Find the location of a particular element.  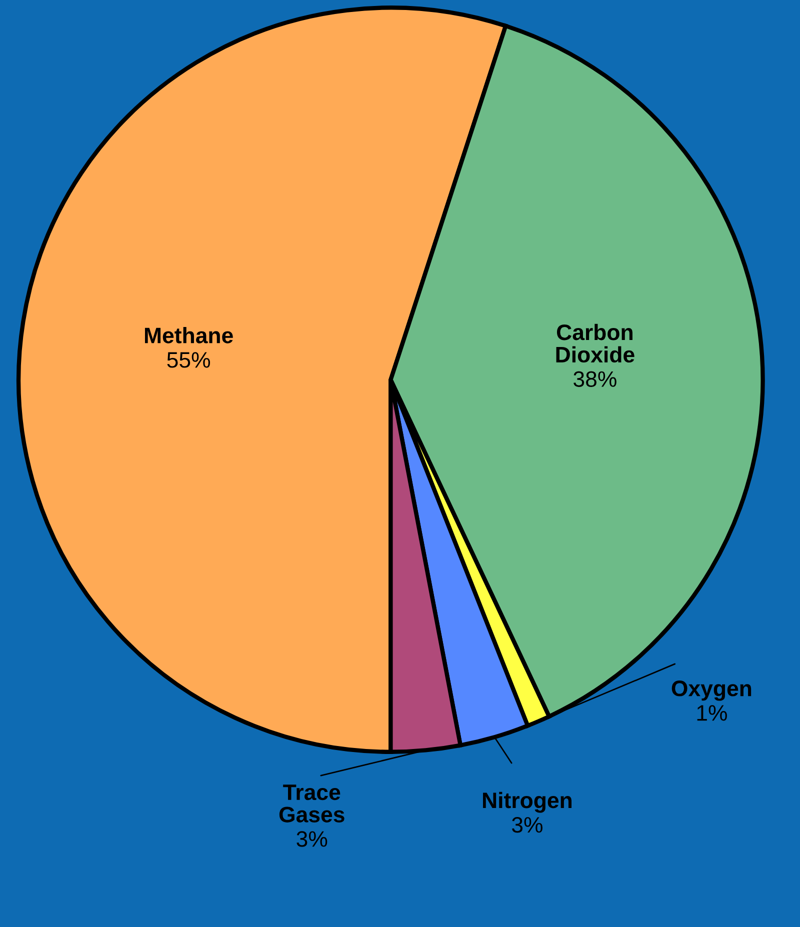

slice-label: Trace Gases is located at coordinates (311, 803).